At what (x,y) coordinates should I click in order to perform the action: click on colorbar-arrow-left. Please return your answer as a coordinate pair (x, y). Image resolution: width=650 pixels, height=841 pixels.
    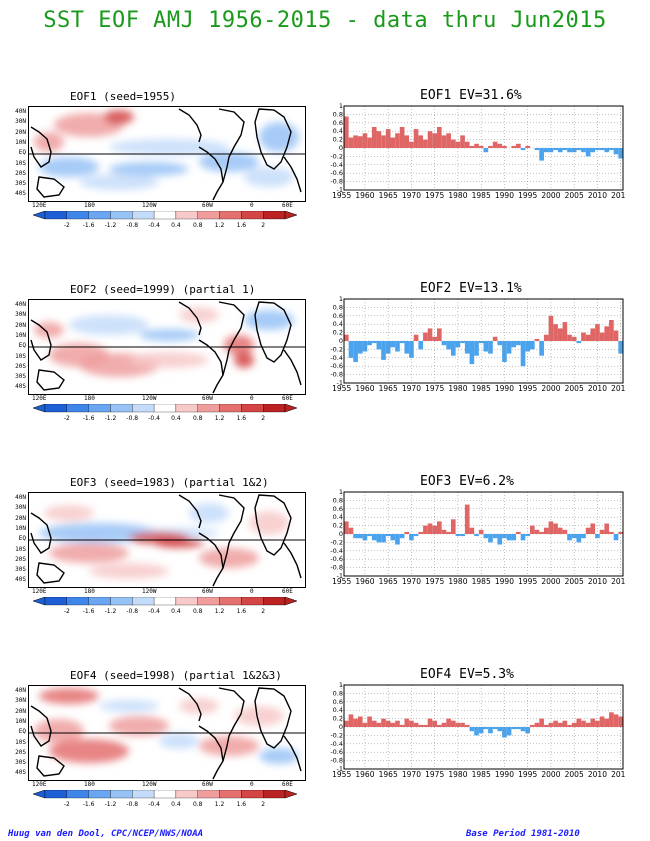
    Looking at the image, I should click on (39, 215).